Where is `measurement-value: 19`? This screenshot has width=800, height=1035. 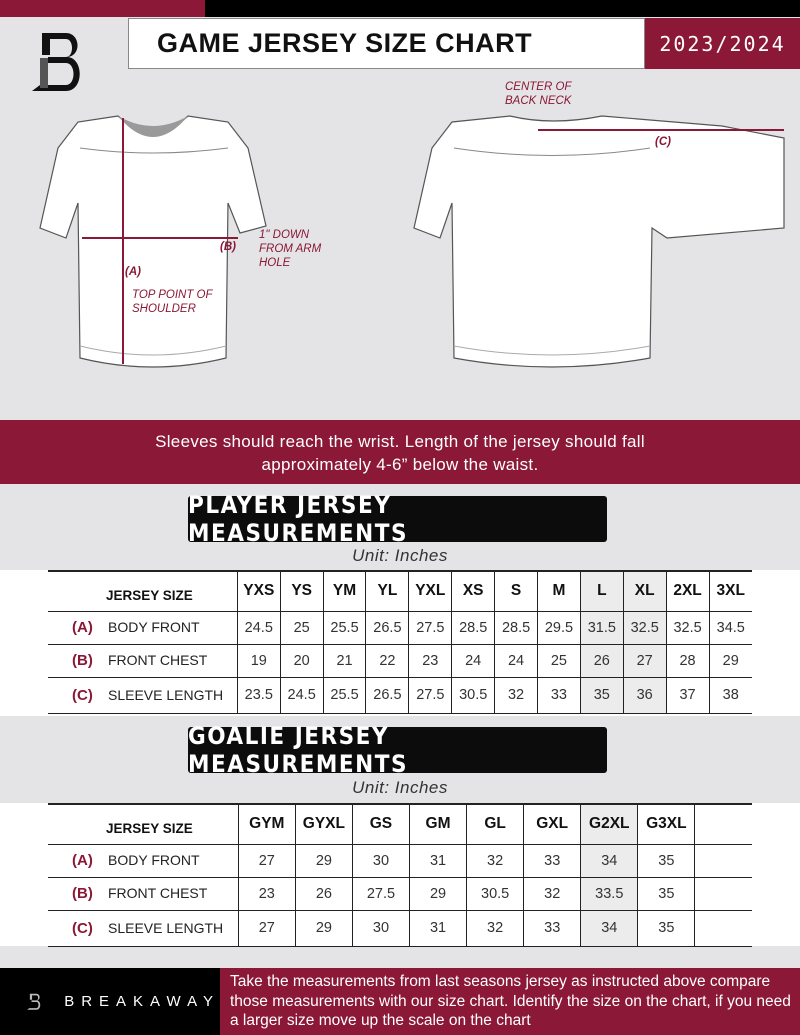 measurement-value: 19 is located at coordinates (258, 660).